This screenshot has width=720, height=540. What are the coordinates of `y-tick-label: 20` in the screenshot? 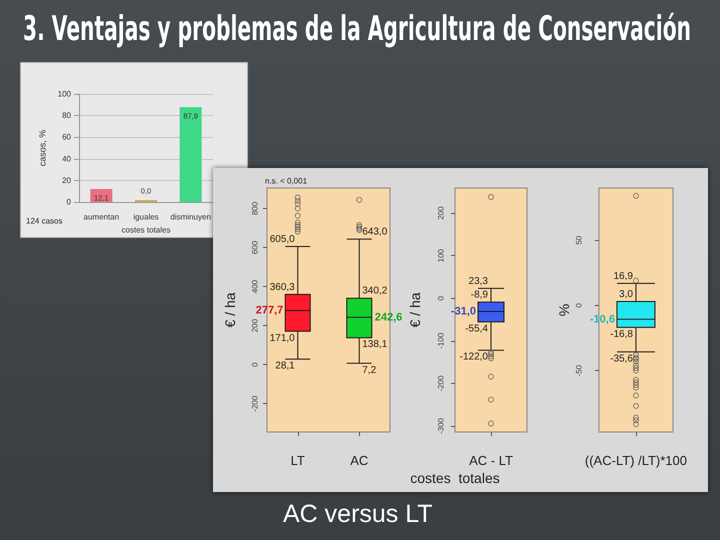 It's located at (67, 180).